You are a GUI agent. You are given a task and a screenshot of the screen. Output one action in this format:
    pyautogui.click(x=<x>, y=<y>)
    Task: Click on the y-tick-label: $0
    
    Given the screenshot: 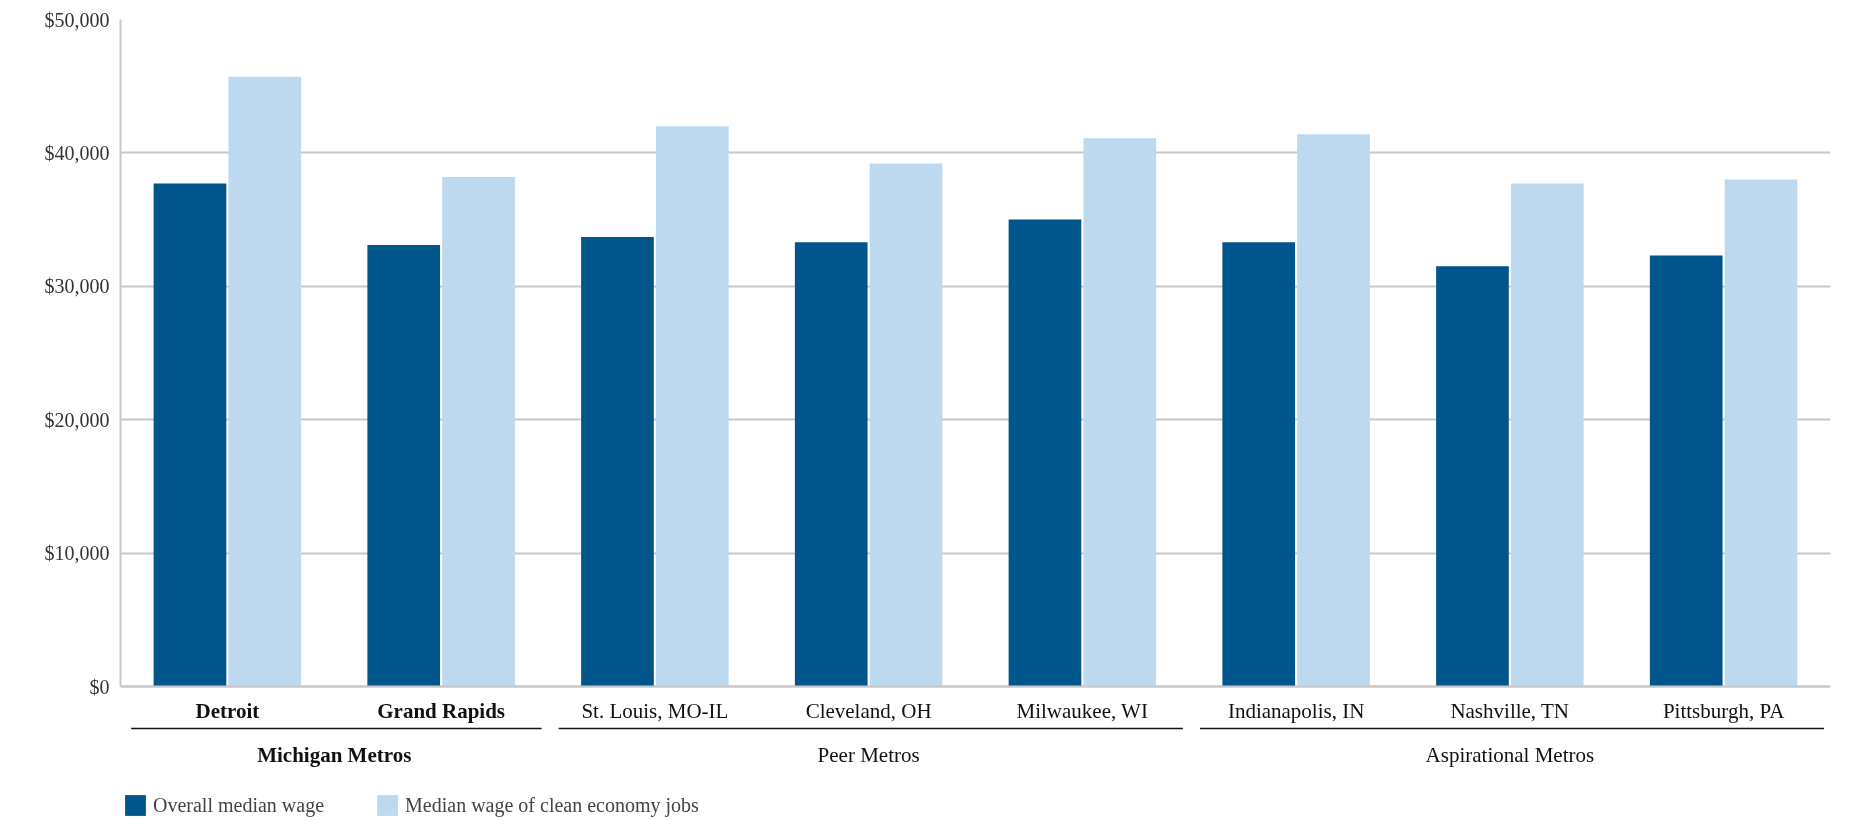 What is the action you would take?
    pyautogui.click(x=99, y=686)
    